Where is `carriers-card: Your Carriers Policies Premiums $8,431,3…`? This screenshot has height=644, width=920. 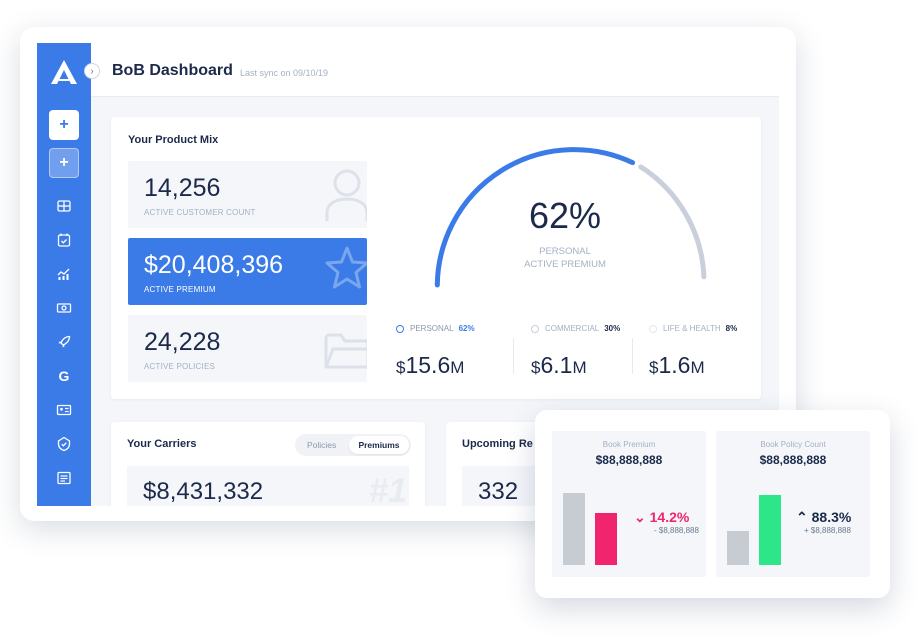
carriers-card: Your Carriers Policies Premiums $8,431,3… is located at coordinates (268, 464).